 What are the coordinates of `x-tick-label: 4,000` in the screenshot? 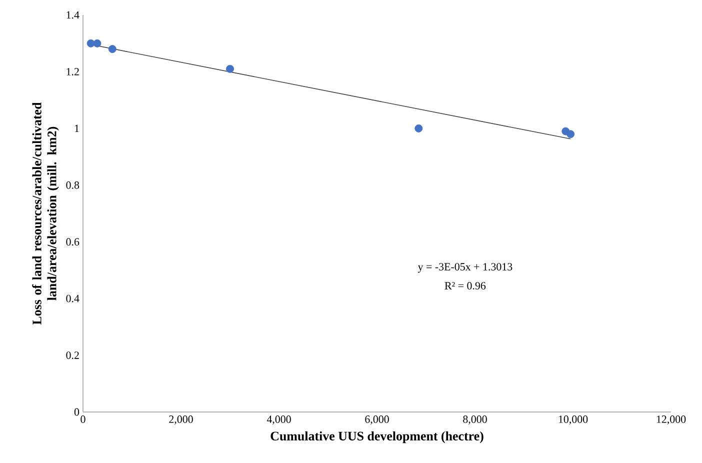 It's located at (278, 420).